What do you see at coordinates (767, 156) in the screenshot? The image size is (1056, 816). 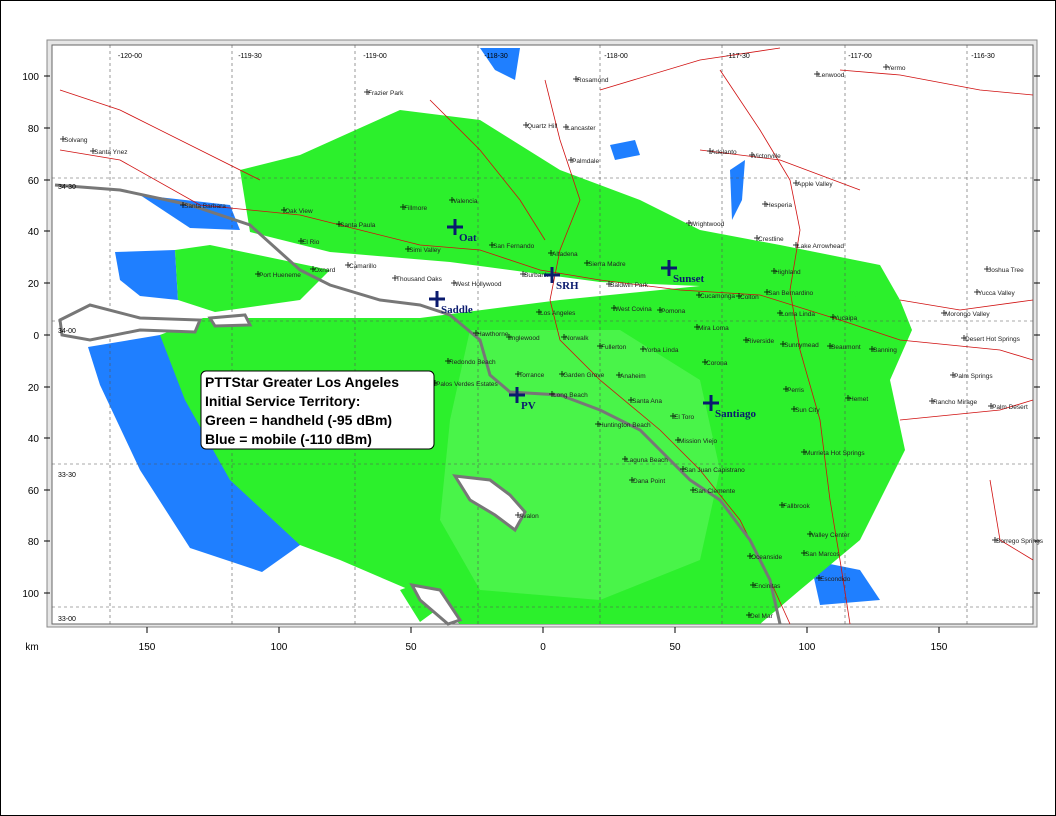 I see `place-label: Victorville` at bounding box center [767, 156].